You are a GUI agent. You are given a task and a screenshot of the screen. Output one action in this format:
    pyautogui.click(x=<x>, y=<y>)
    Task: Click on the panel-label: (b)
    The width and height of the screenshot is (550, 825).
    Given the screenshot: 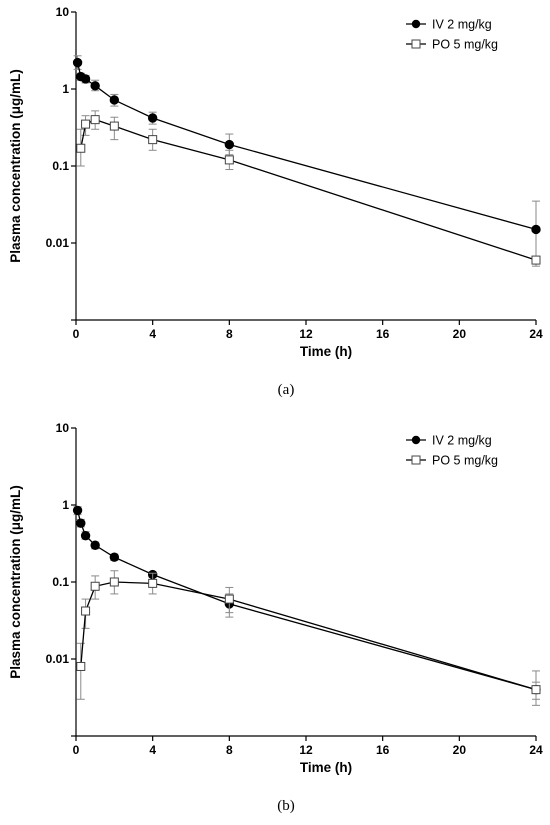 What is the action you would take?
    pyautogui.click(x=286, y=806)
    